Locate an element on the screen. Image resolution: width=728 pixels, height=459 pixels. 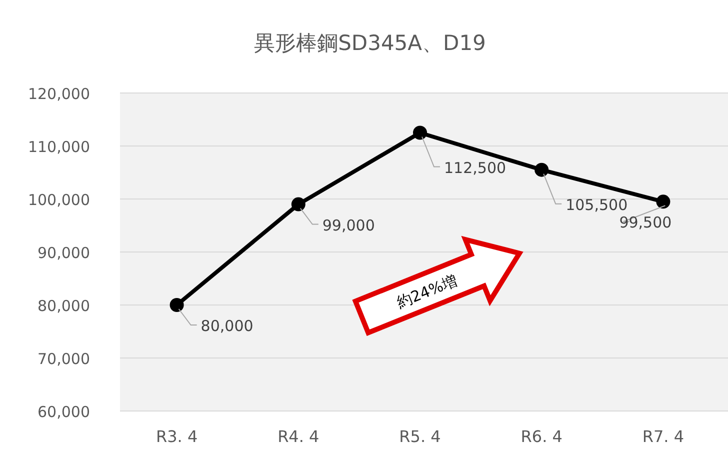
y-tick-label: 120,000 is located at coordinates (59, 94).